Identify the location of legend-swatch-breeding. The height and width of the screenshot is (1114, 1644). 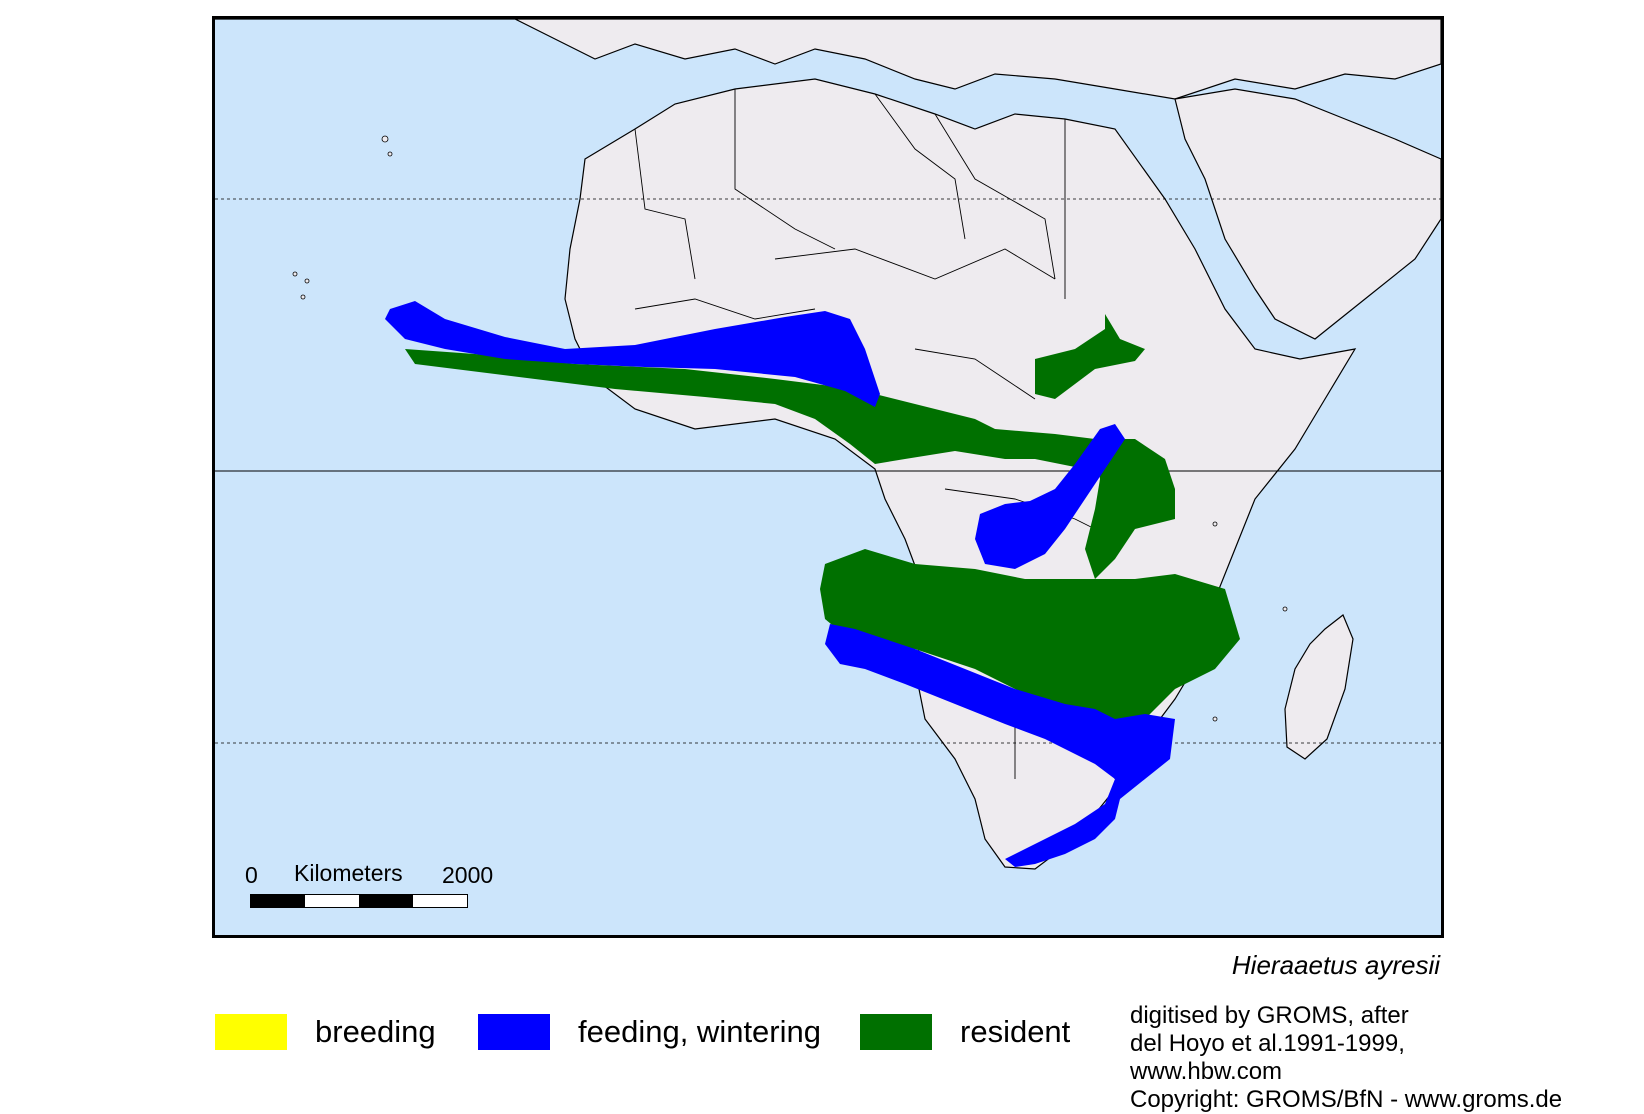
(251, 1032).